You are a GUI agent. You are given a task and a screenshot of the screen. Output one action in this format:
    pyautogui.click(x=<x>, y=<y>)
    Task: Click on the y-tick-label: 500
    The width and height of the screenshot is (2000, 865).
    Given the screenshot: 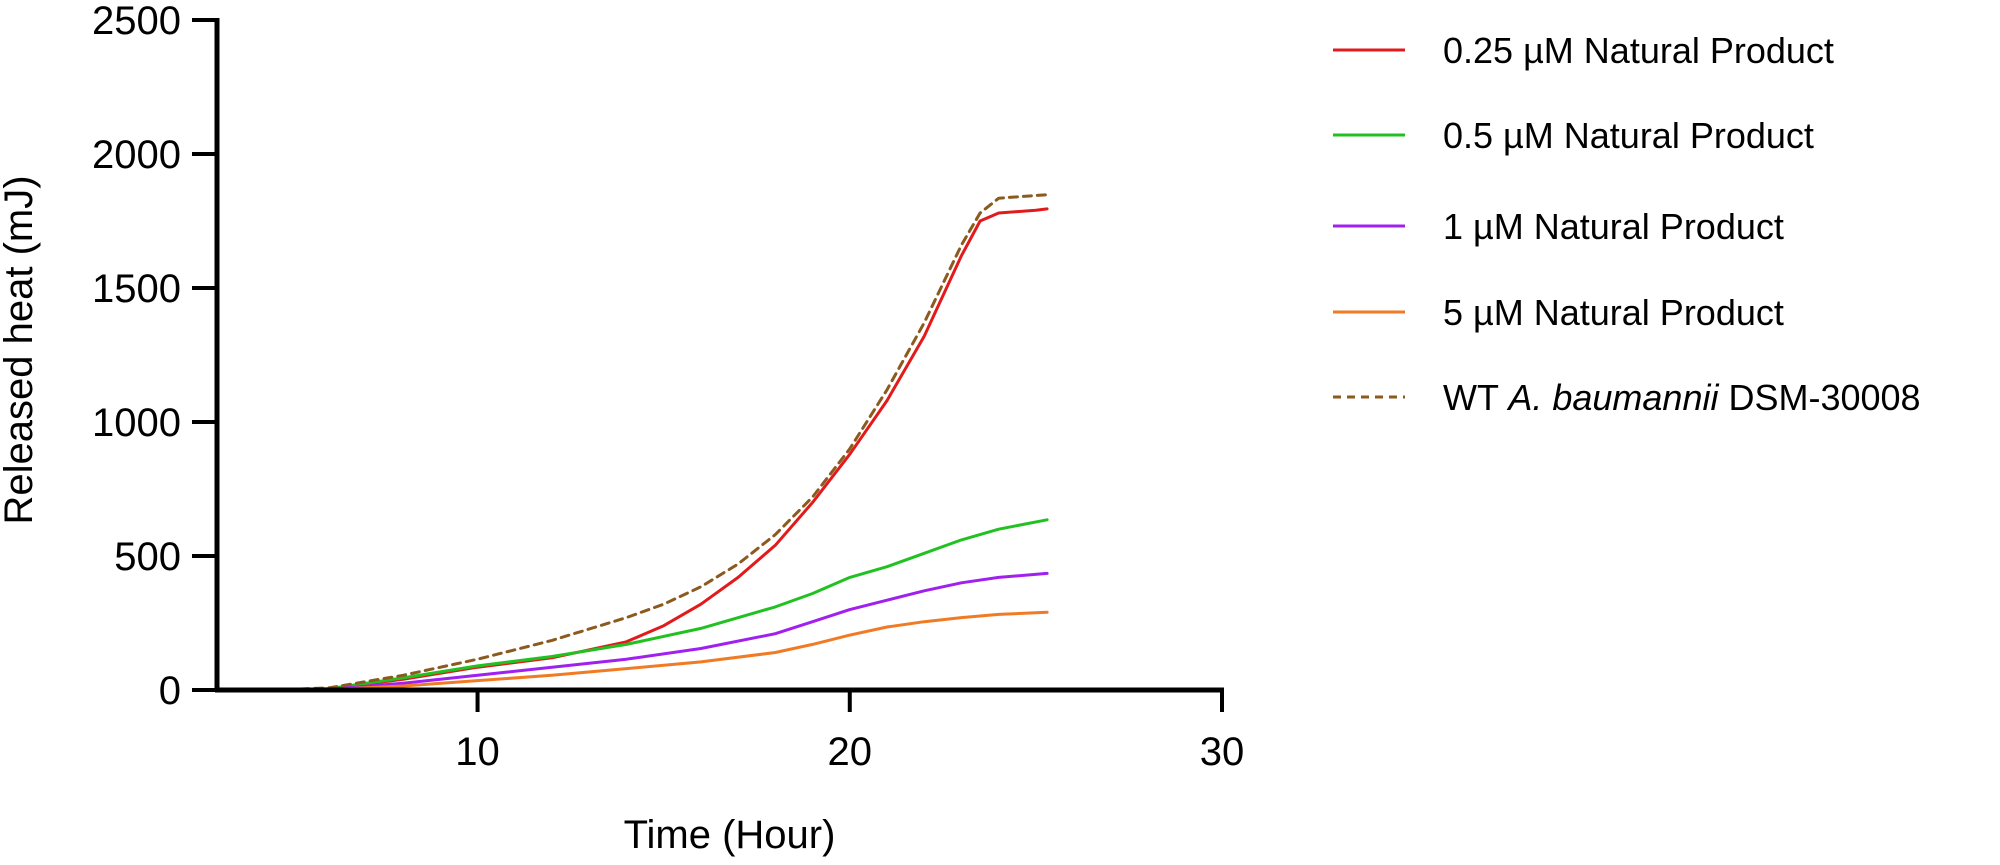 What is the action you would take?
    pyautogui.click(x=147, y=557)
    